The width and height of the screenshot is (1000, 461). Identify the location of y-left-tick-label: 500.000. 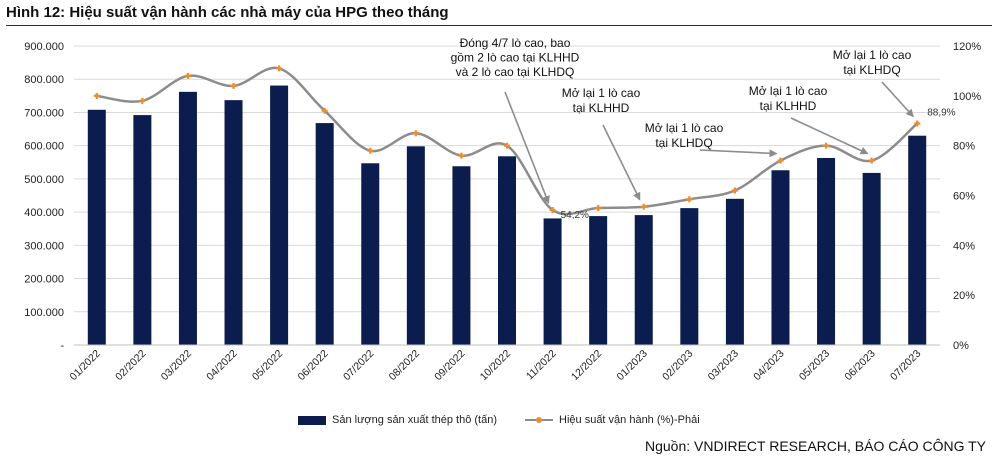
(44, 180).